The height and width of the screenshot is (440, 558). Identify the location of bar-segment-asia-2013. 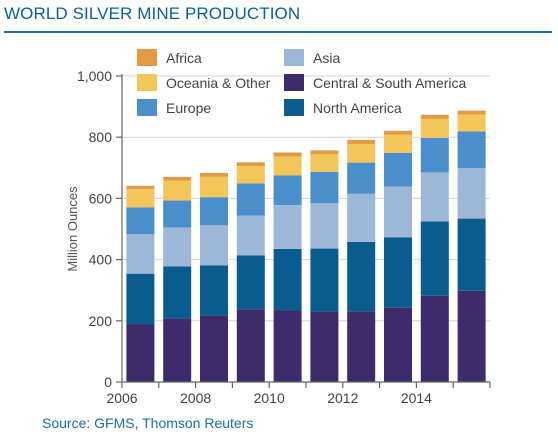
(398, 212).